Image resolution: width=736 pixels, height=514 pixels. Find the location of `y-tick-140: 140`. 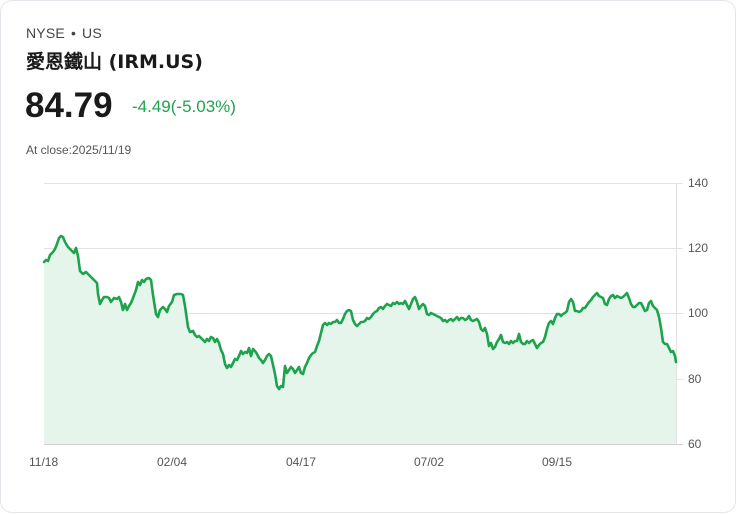

y-tick-140: 140 is located at coordinates (698, 183).